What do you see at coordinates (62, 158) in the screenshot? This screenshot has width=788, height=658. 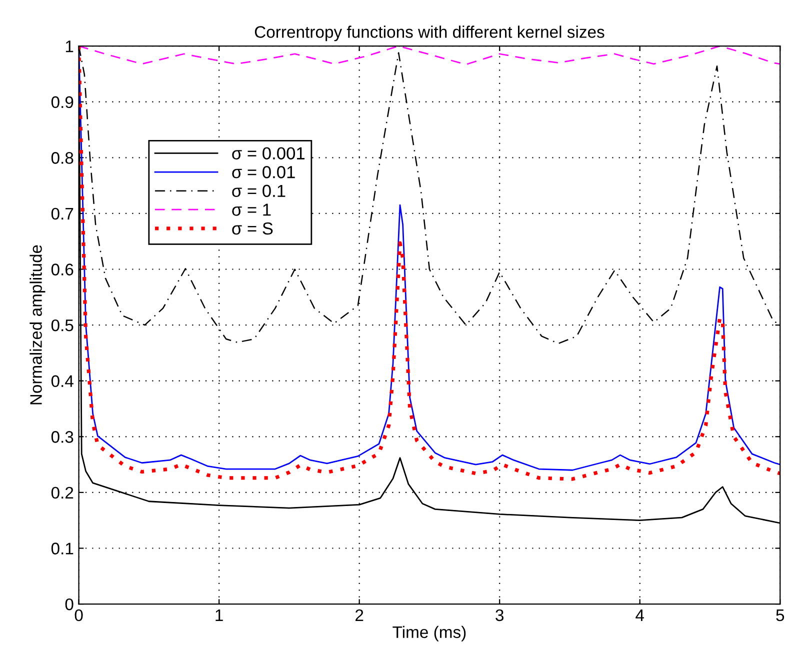 I see `y-tick-label: 0.8` at bounding box center [62, 158].